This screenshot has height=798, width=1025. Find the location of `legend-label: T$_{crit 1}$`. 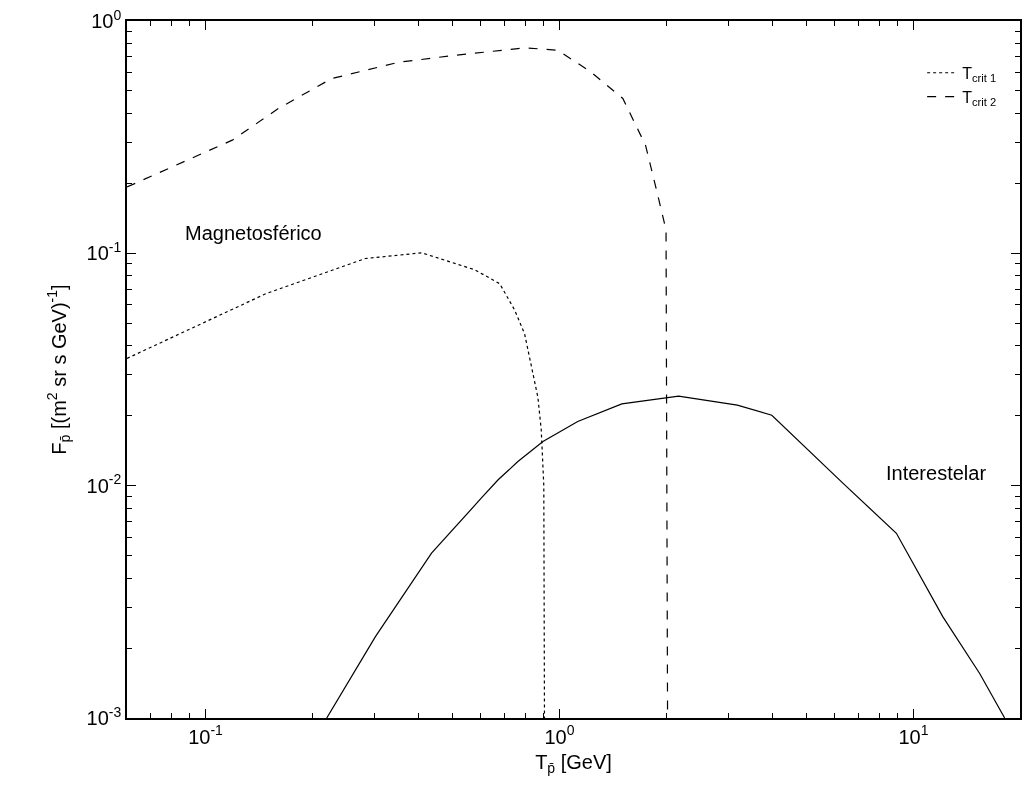

legend-label: T$_{crit 1}$ is located at coordinates (979, 74).